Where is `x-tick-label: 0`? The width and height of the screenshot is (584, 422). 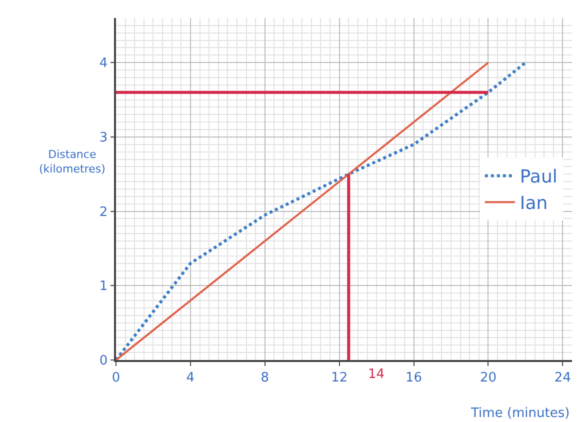 x-tick-label: 0 is located at coordinates (116, 378).